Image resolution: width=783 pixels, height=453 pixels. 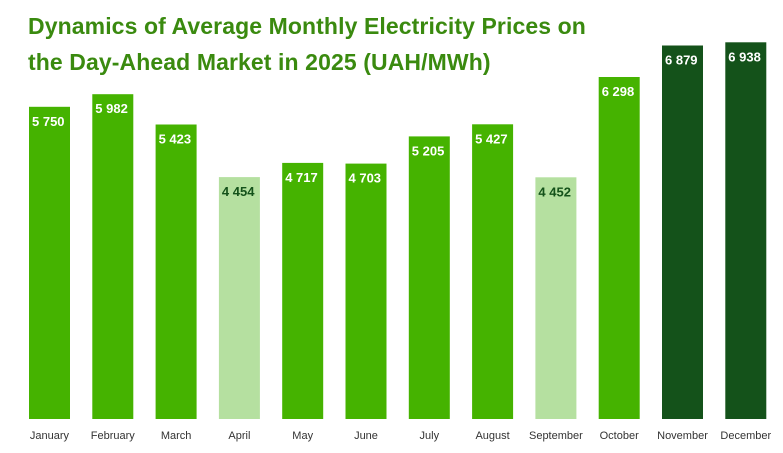 I want to click on bar-march, so click(x=176, y=271).